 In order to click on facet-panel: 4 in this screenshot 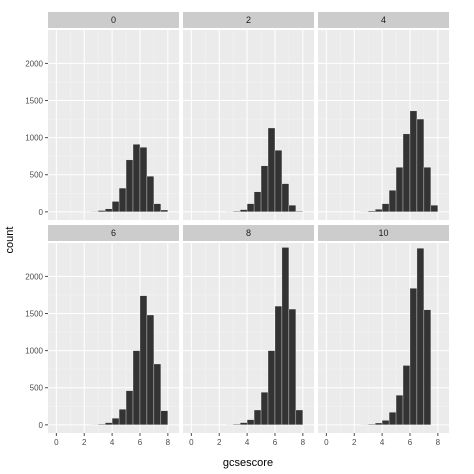, I will do `click(383, 116)`.